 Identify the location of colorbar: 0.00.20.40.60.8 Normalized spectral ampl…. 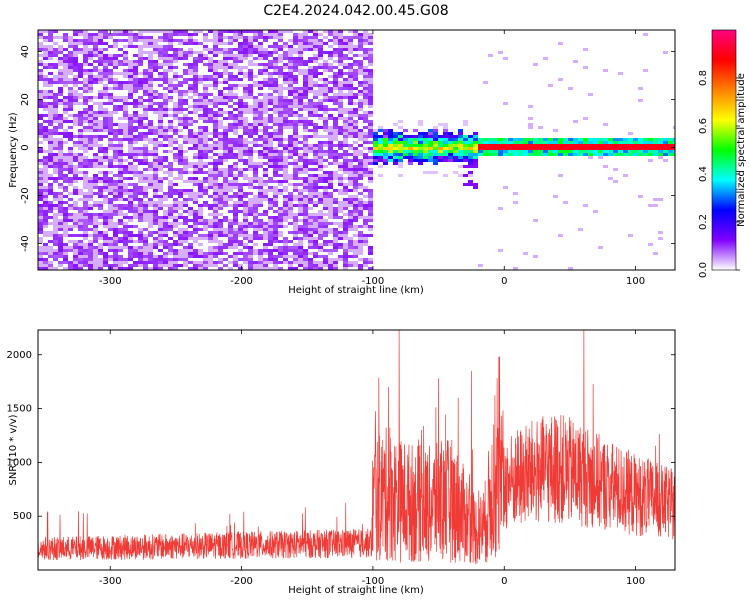
(722, 153).